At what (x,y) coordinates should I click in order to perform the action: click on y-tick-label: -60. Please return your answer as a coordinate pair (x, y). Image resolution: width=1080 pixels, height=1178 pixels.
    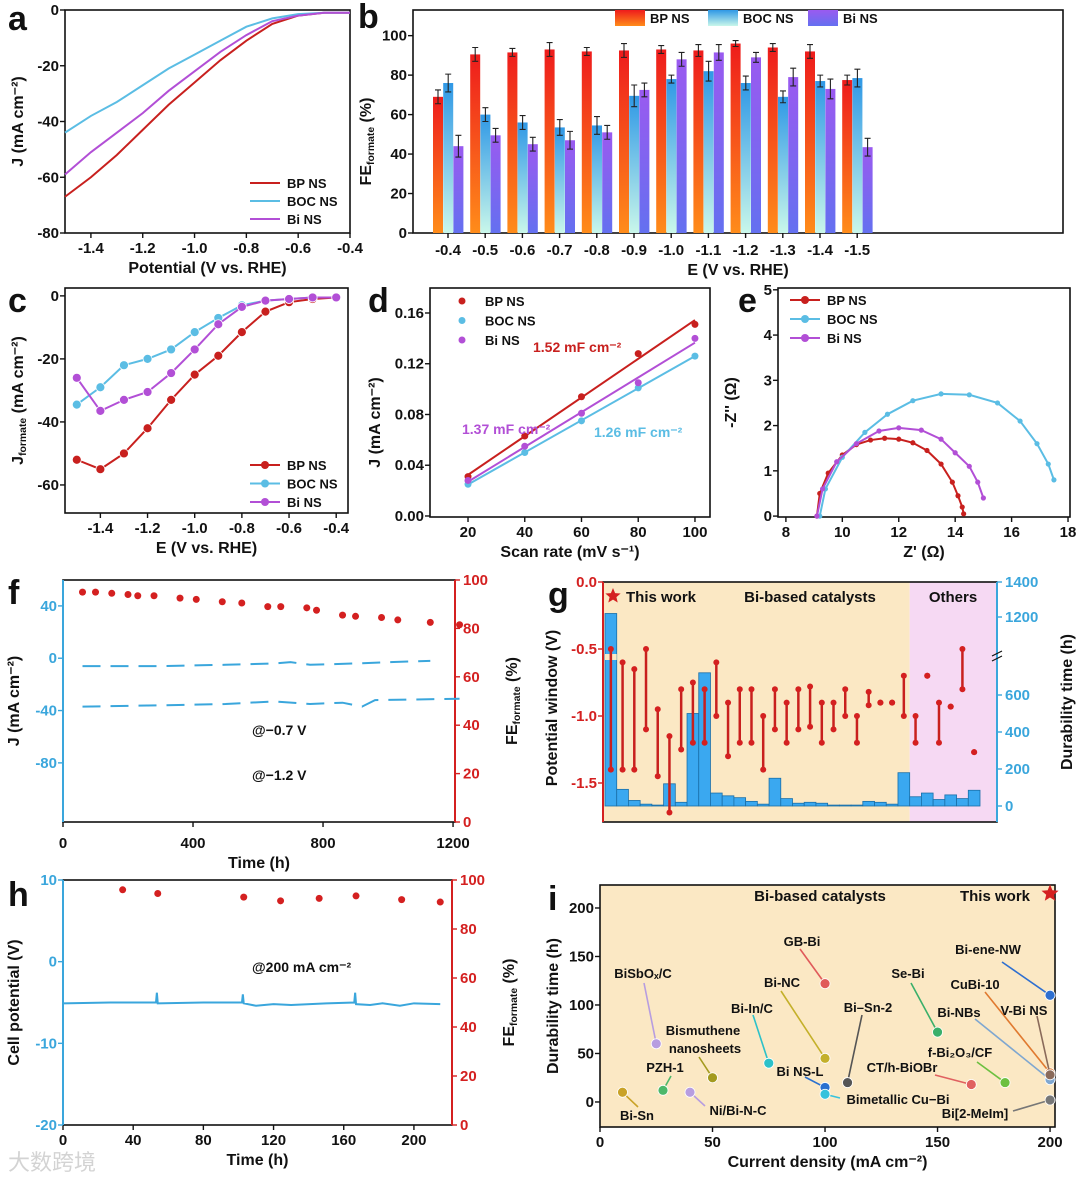
    Looking at the image, I should click on (48, 485).